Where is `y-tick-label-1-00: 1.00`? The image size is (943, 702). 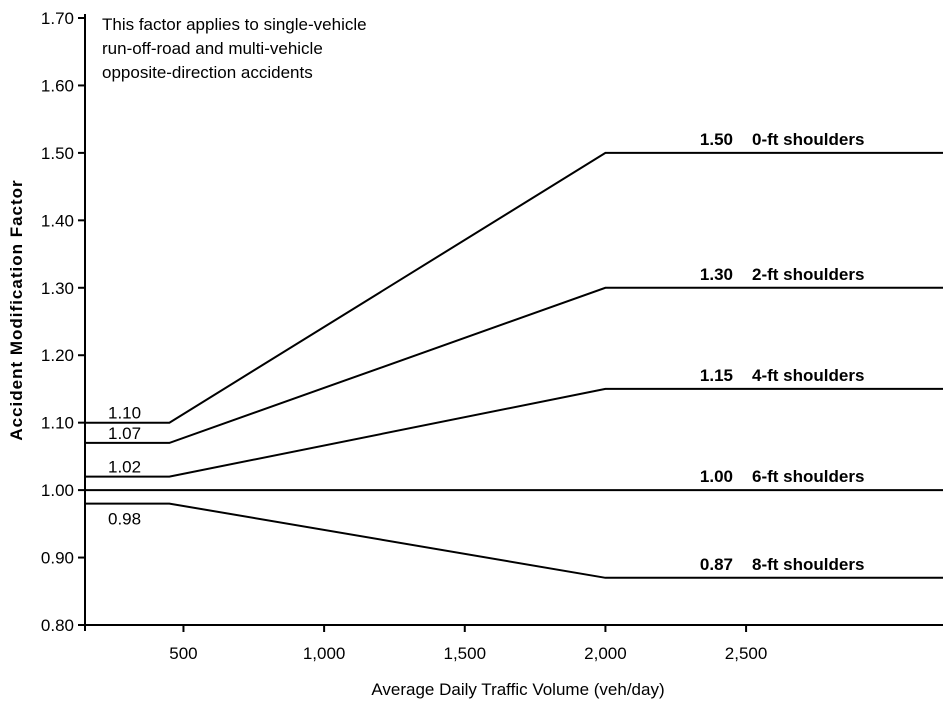
y-tick-label-1-00: 1.00 is located at coordinates (57, 490).